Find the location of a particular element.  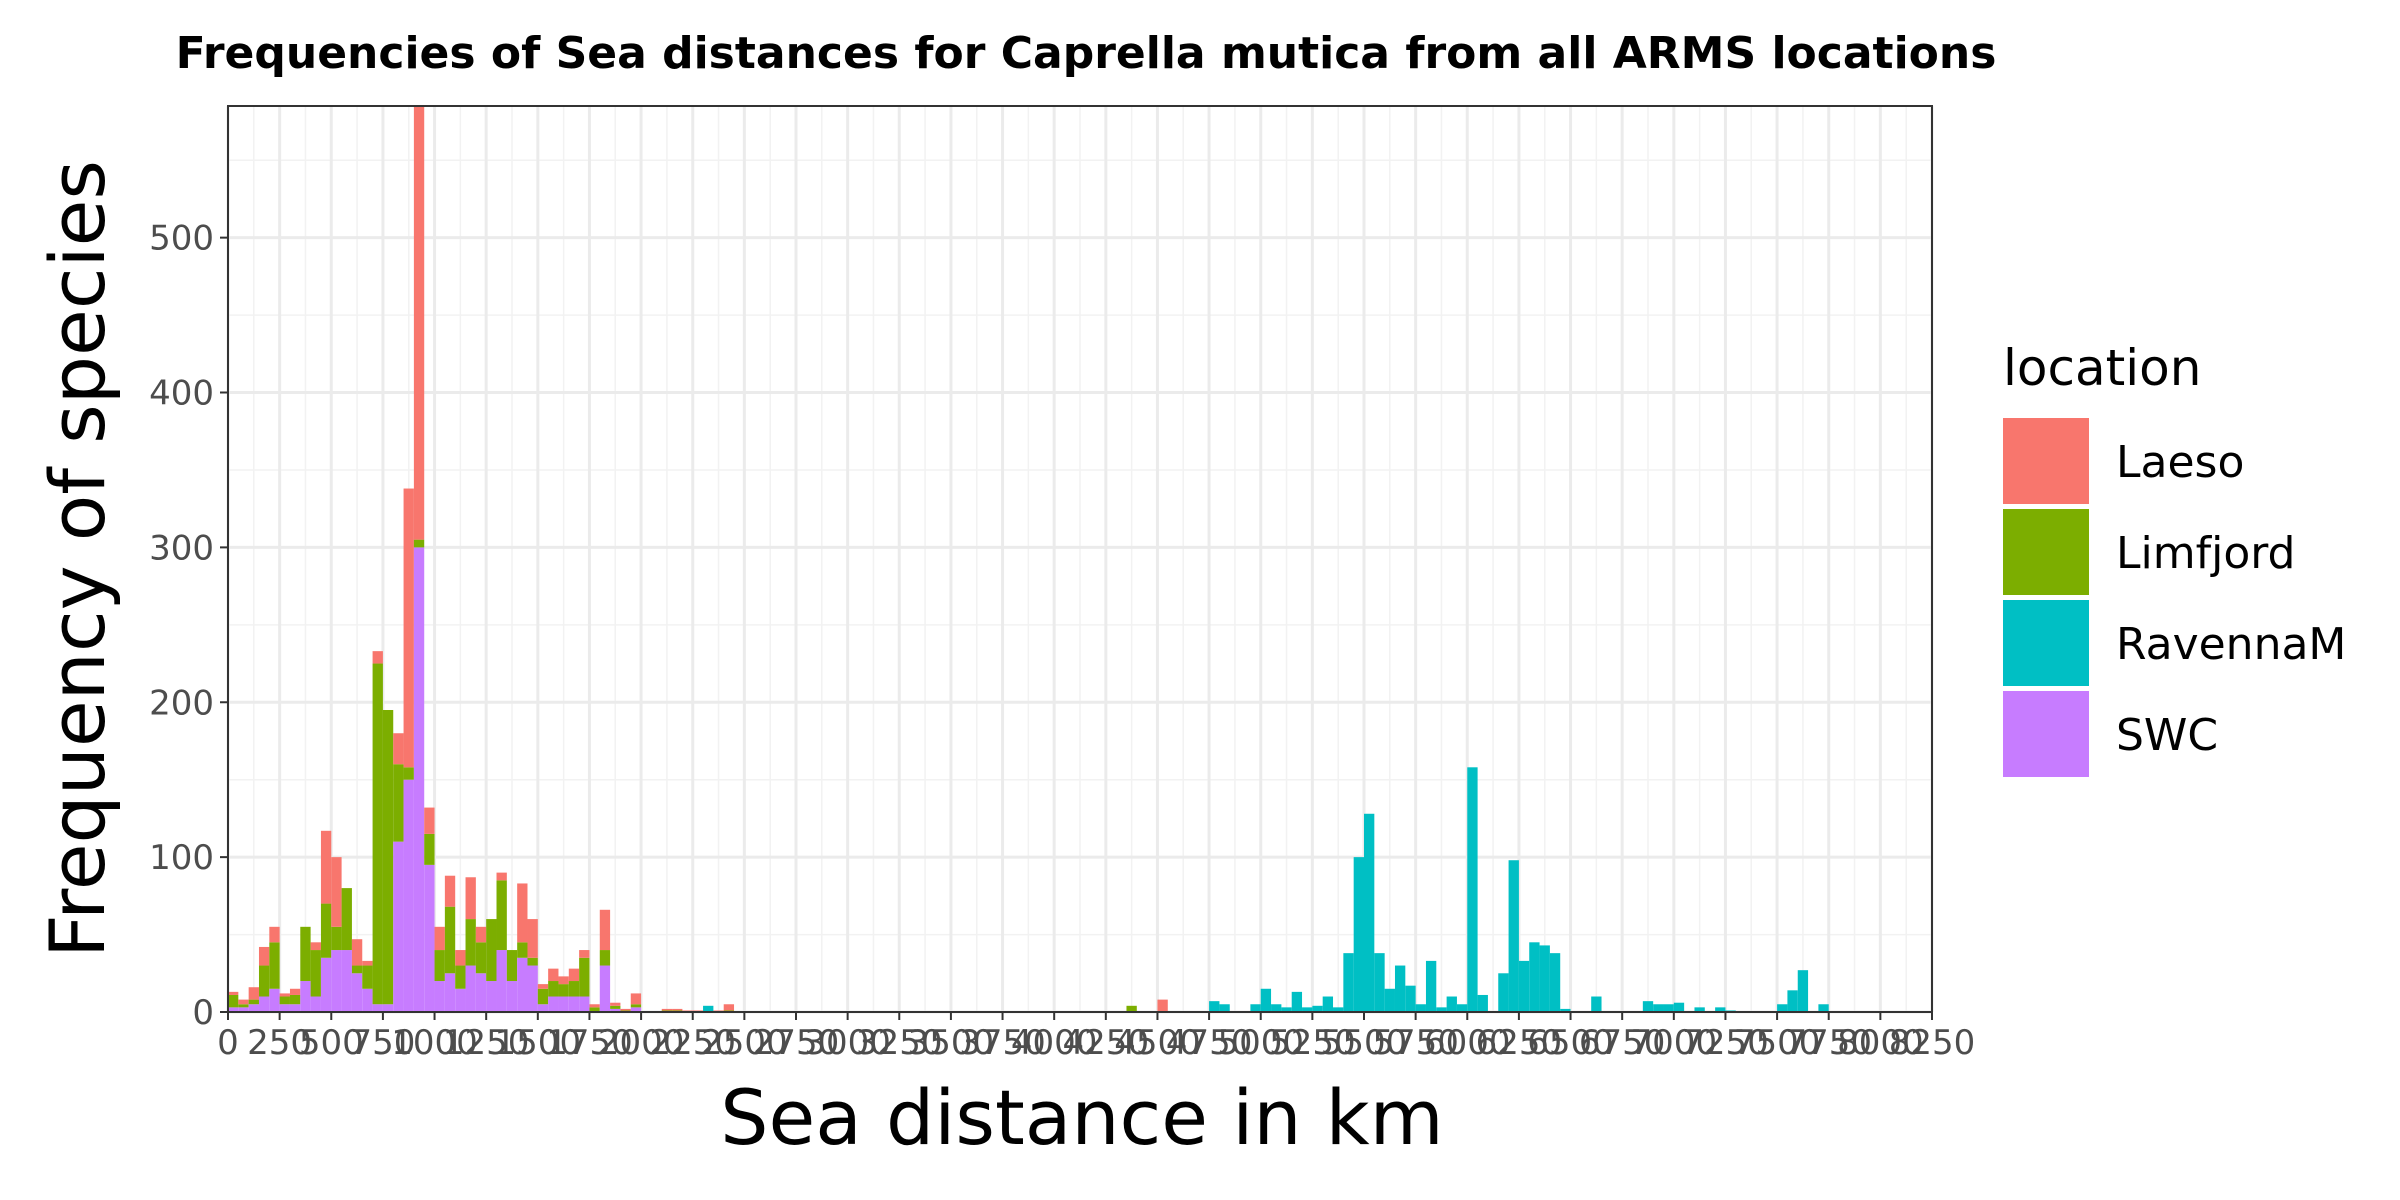

y-axis-title: Frequency of species is located at coordinates (77, 559).